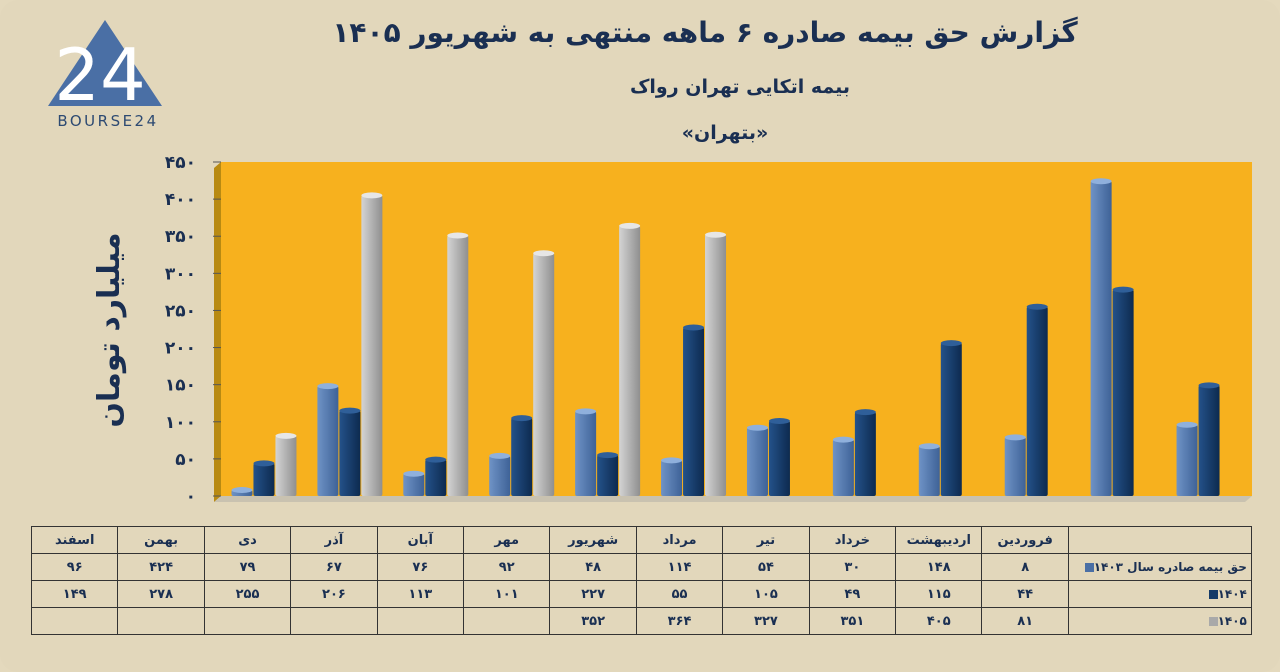  What do you see at coordinates (766, 594) in the screenshot?
I see `table-cell: ۱۰۵` at bounding box center [766, 594].